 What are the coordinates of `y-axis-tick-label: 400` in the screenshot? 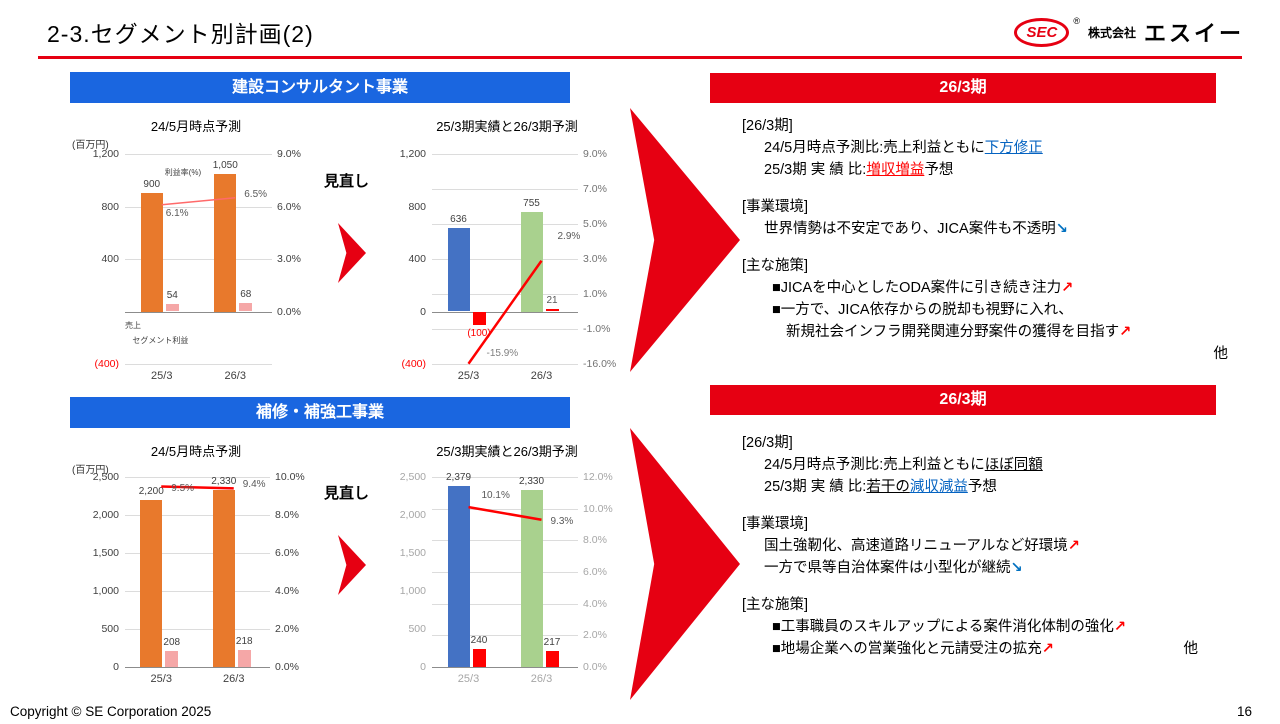 It's located at (417, 259).